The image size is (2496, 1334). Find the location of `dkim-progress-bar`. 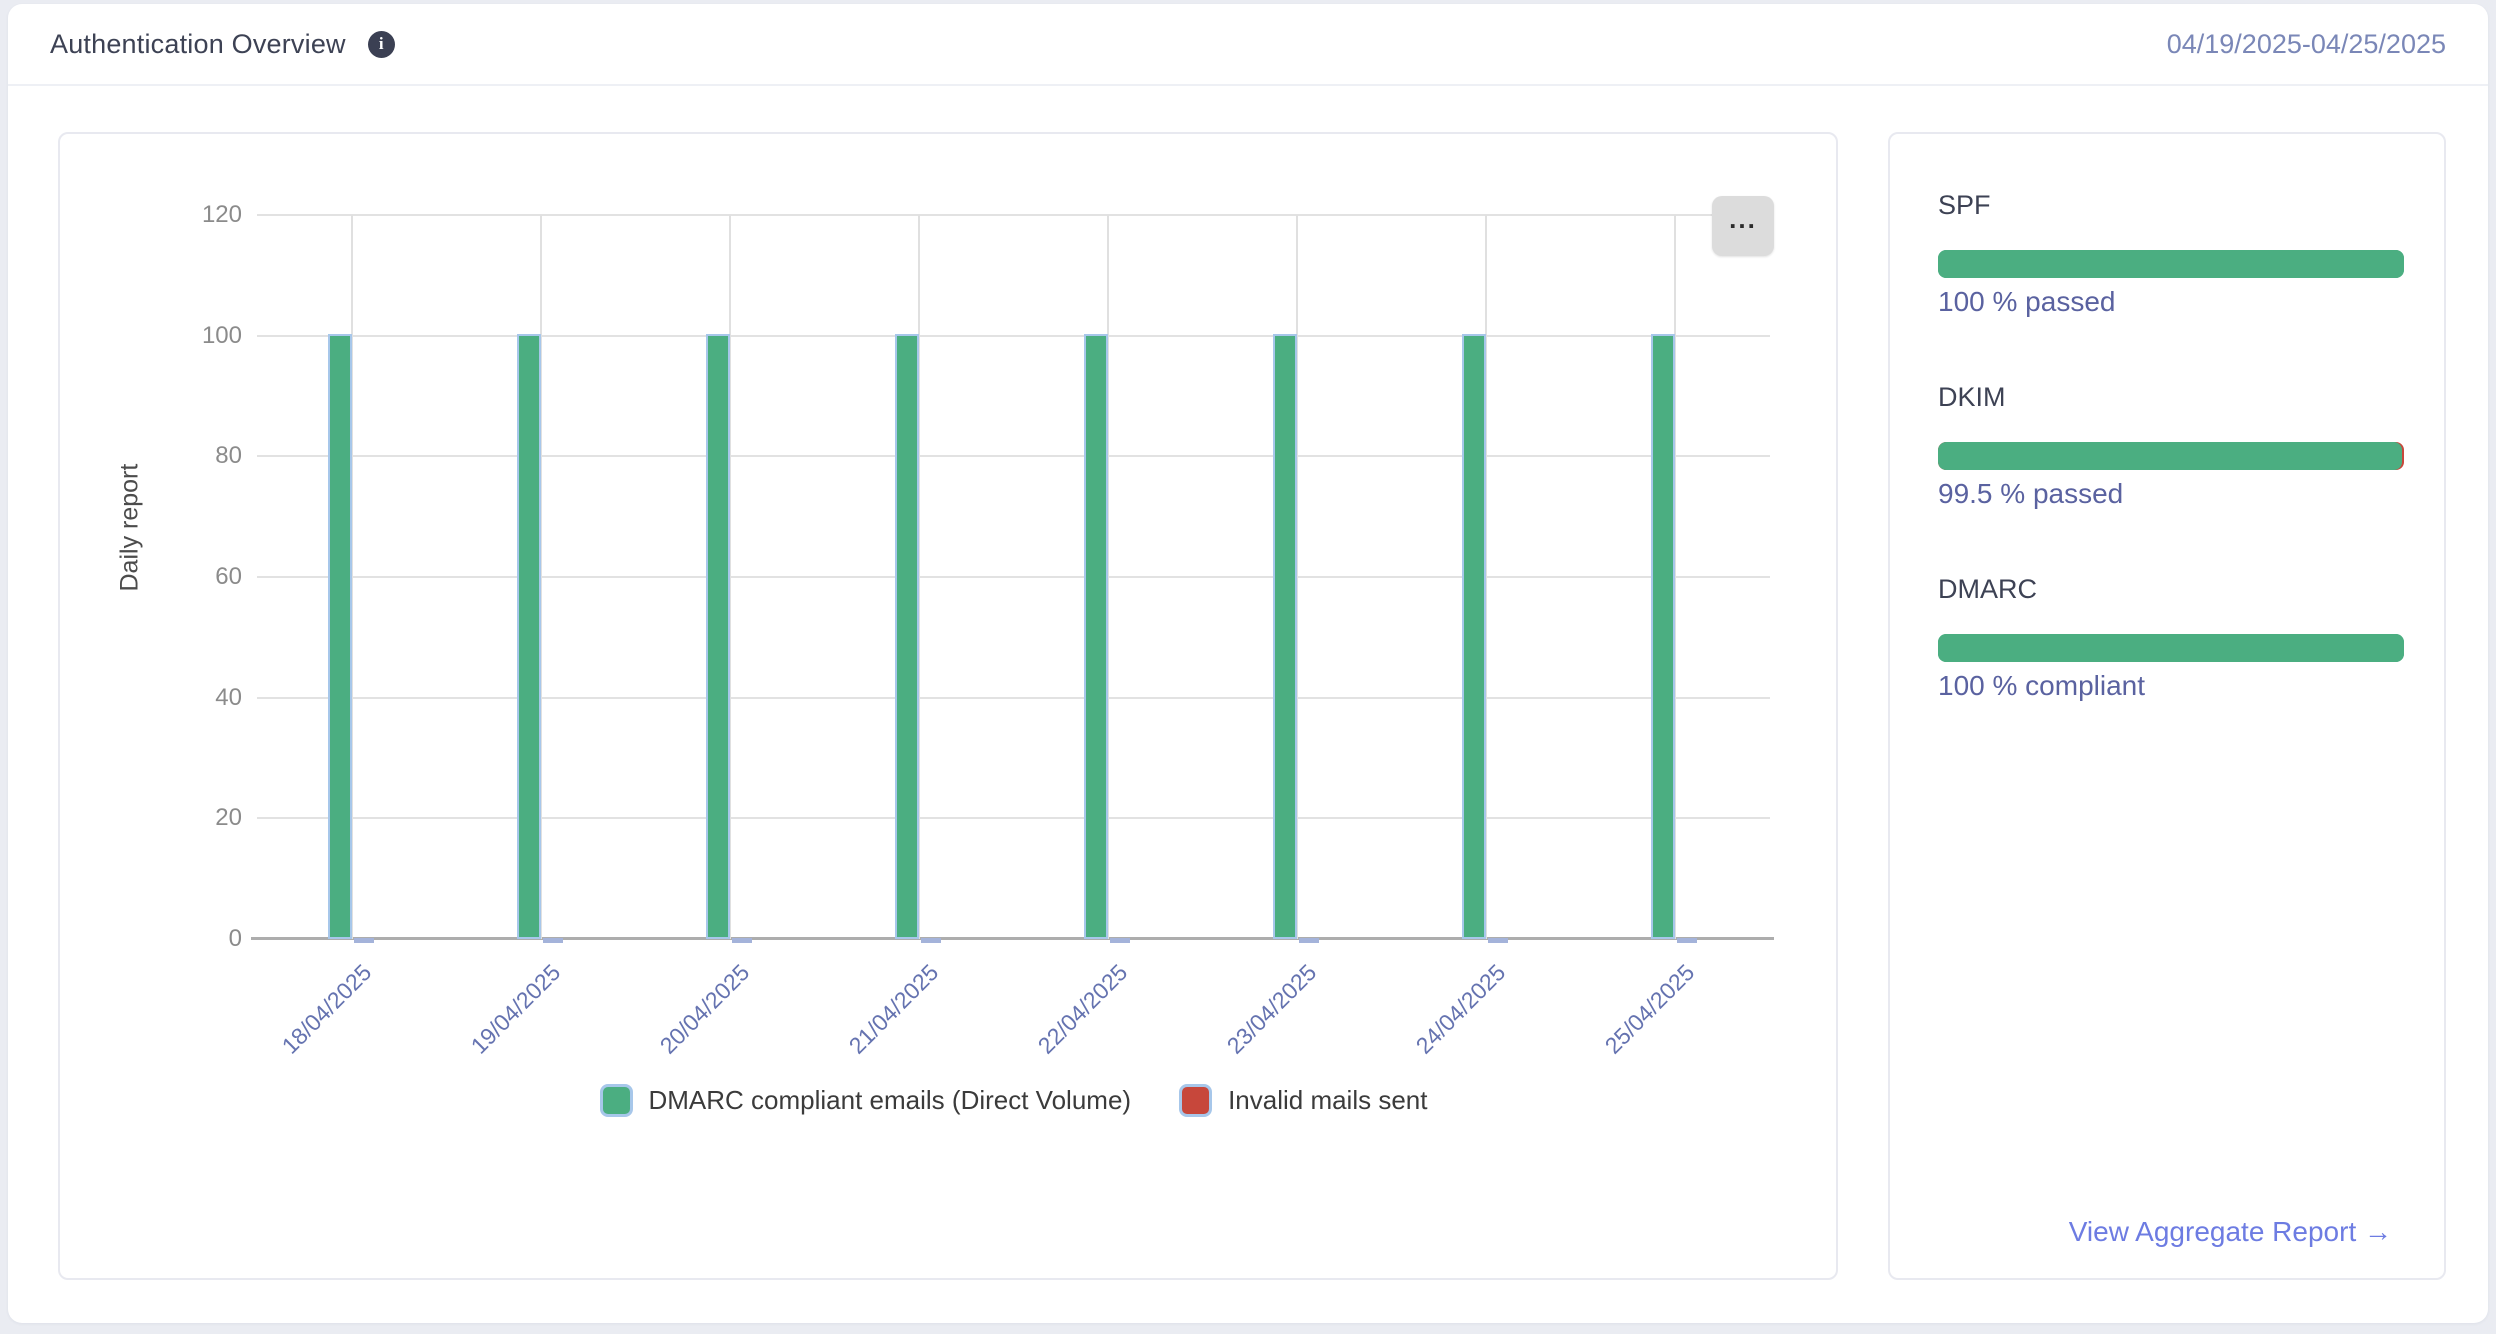

dkim-progress-bar is located at coordinates (2171, 456).